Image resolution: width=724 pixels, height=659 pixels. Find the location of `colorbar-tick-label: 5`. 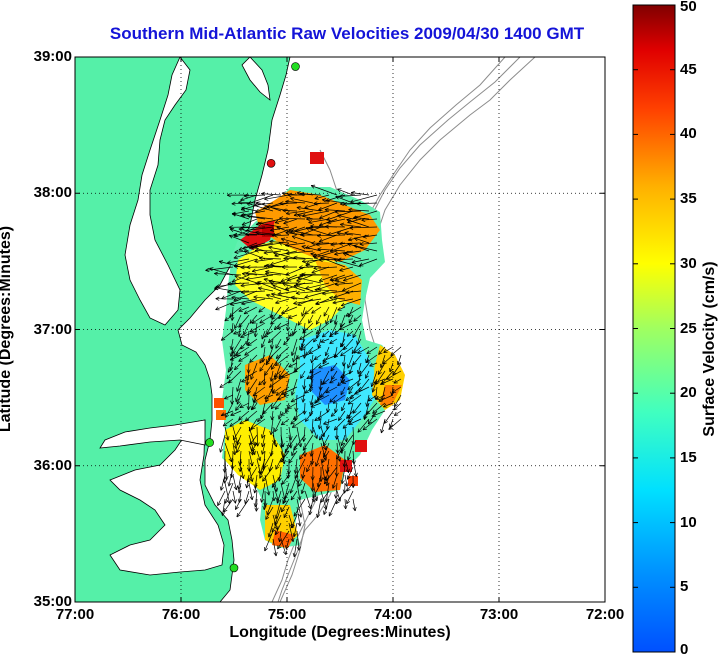

colorbar-tick-label: 5 is located at coordinates (684, 587).